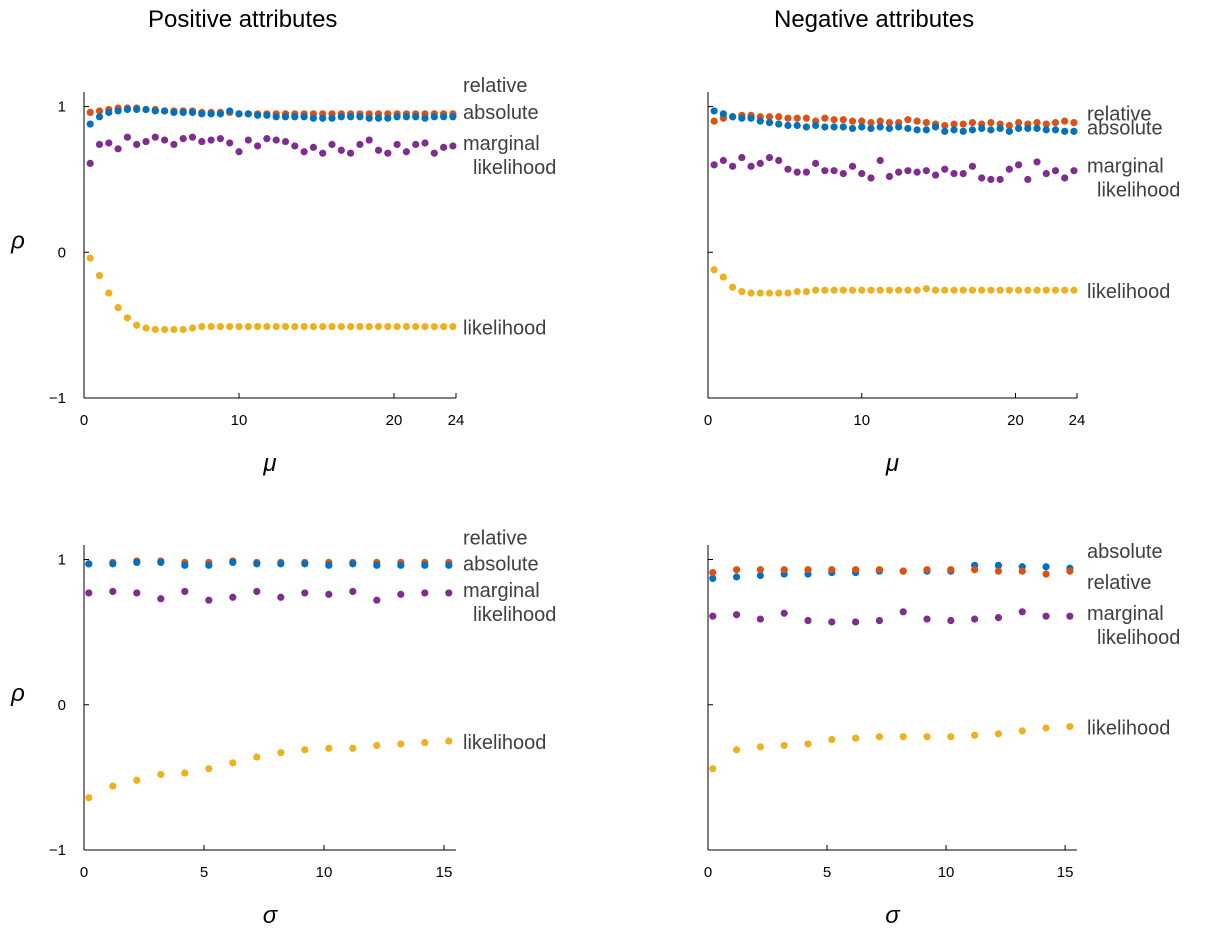 The width and height of the screenshot is (1208, 934). What do you see at coordinates (501, 113) in the screenshot?
I see `series-label: absolute` at bounding box center [501, 113].